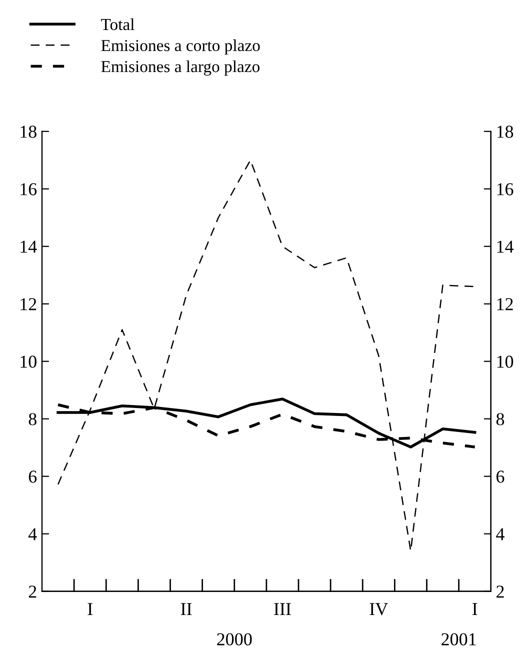 Image resolution: width=525 pixels, height=657 pixels. What do you see at coordinates (32, 534) in the screenshot?
I see `y-tick-label: 4` at bounding box center [32, 534].